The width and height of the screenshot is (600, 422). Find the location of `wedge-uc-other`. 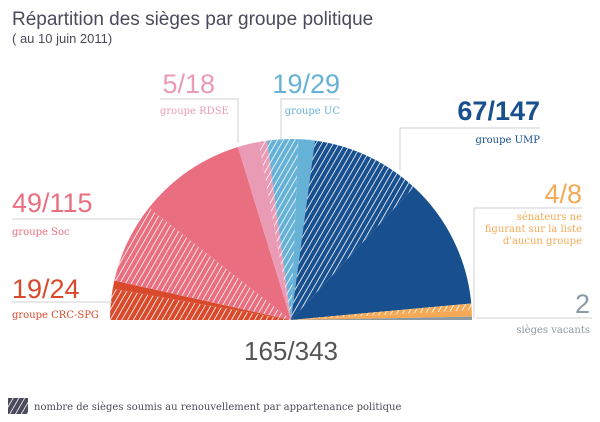

wedge-uc-other is located at coordinates (303, 229).